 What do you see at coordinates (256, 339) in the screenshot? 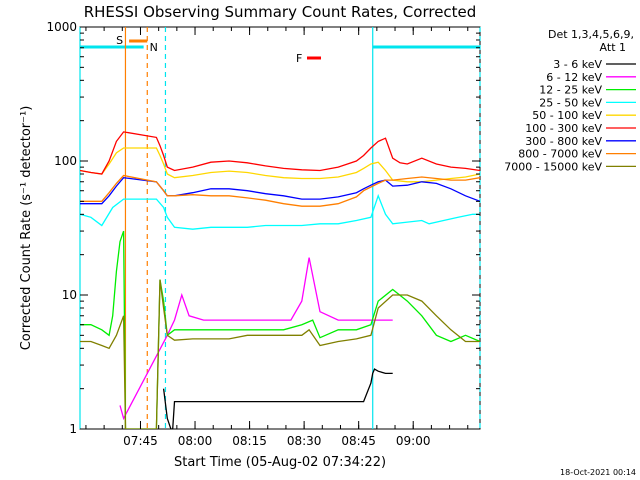
I see `series-6-12-kevline` at bounding box center [256, 339].